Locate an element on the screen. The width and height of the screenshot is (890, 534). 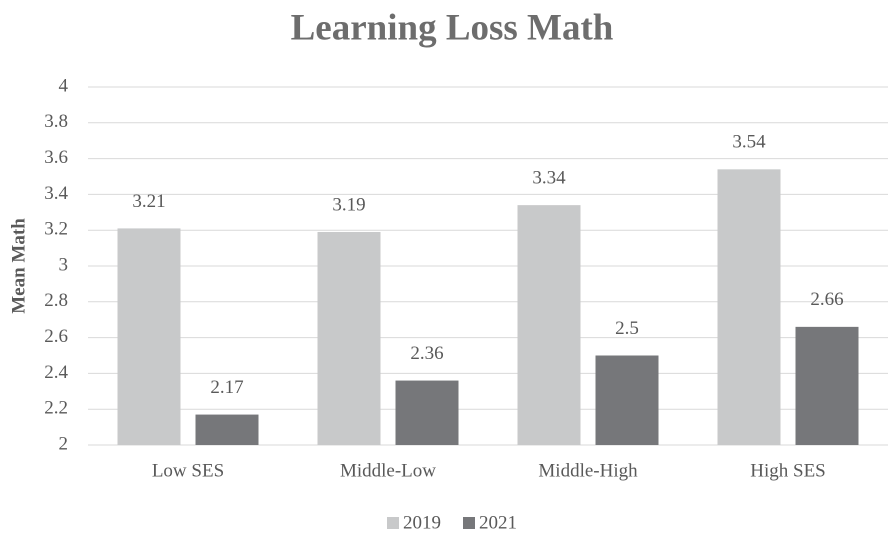
data-label: 2.5 is located at coordinates (627, 328).